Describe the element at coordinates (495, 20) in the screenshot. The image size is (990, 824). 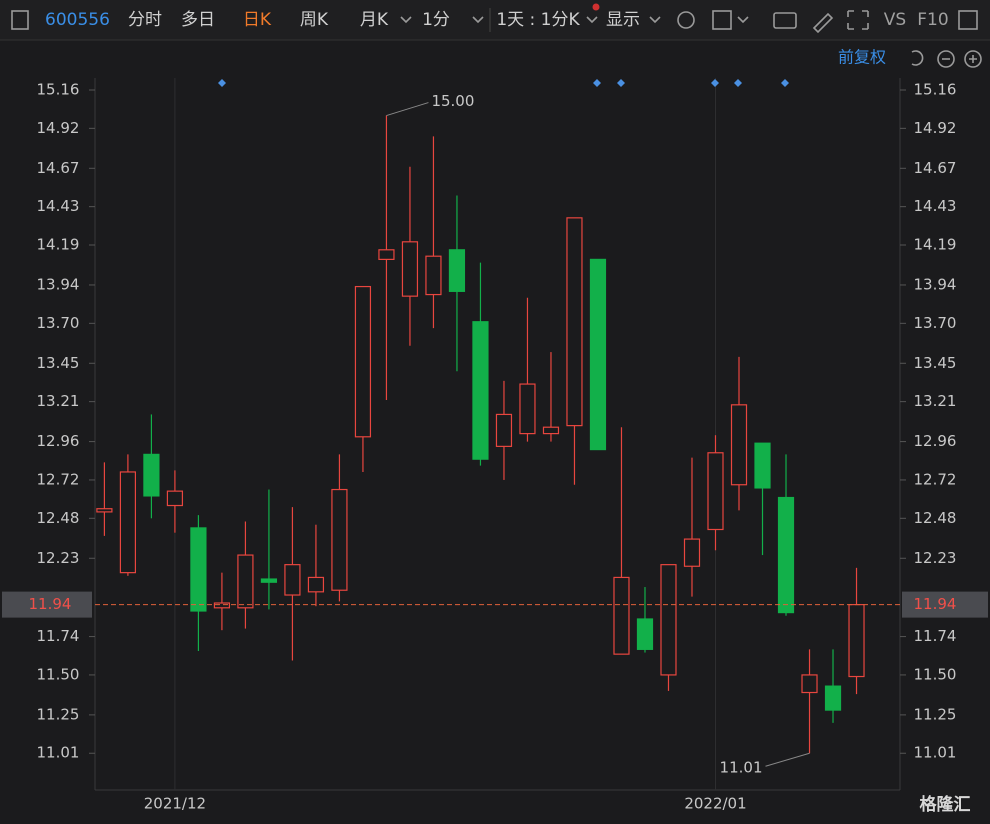
I see `toolbar` at that location.